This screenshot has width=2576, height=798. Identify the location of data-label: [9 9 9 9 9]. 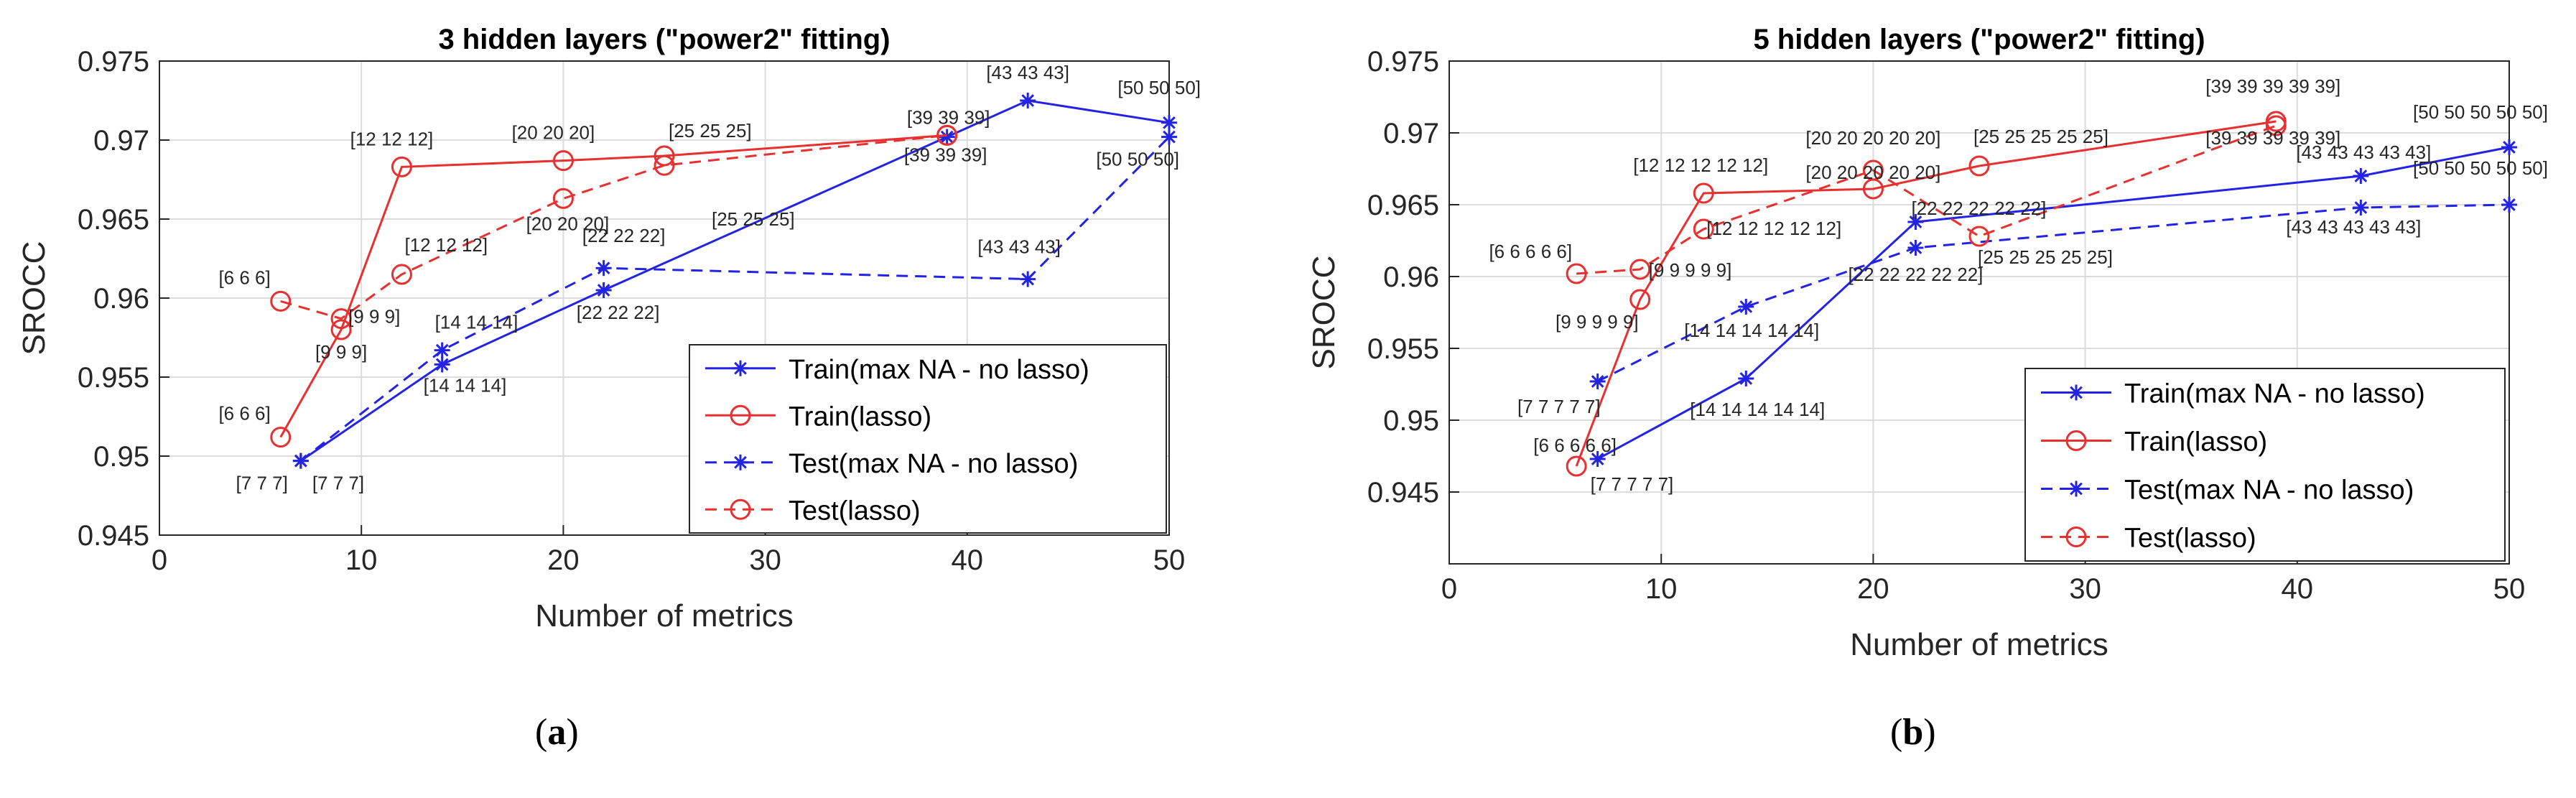
(1690, 270).